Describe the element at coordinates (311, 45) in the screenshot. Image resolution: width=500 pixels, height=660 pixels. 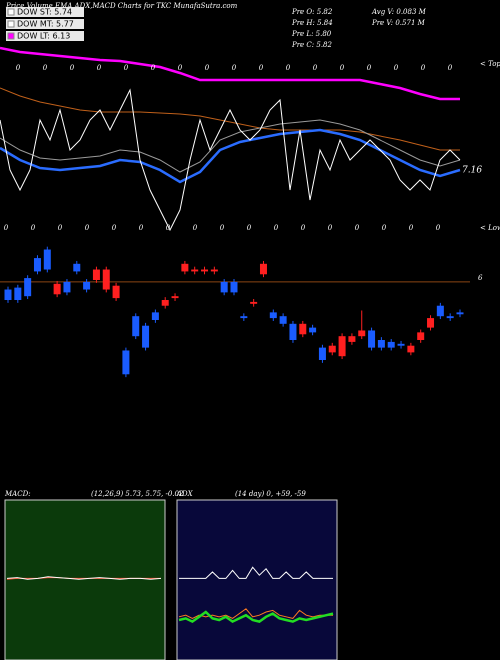
I see `stat: Pre C: 5.82` at that location.